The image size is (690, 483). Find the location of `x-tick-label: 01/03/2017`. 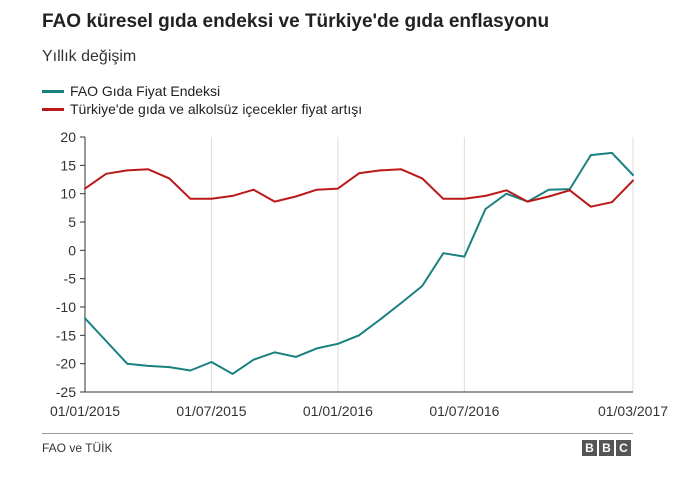

x-tick-label: 01/03/2017 is located at coordinates (633, 411).